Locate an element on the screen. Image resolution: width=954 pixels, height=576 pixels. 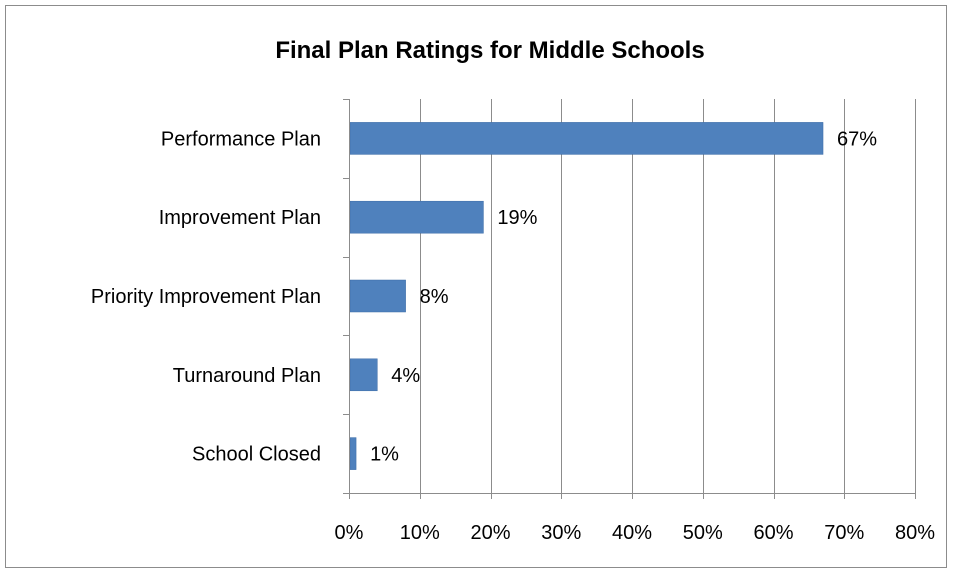
category-label: School Closed is located at coordinates (256, 455).